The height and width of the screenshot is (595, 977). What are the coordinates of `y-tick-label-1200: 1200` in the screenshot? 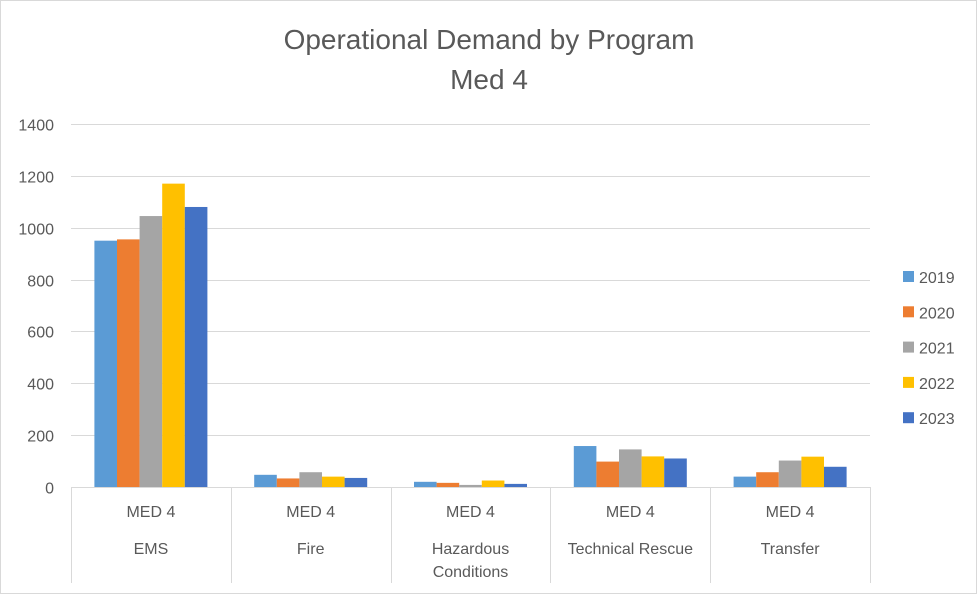 It's located at (36, 178).